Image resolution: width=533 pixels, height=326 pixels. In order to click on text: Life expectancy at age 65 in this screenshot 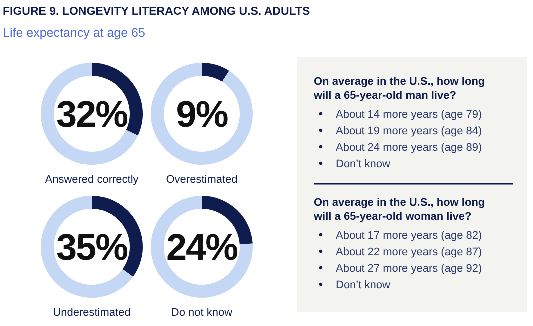, I will do `click(74, 33)`.